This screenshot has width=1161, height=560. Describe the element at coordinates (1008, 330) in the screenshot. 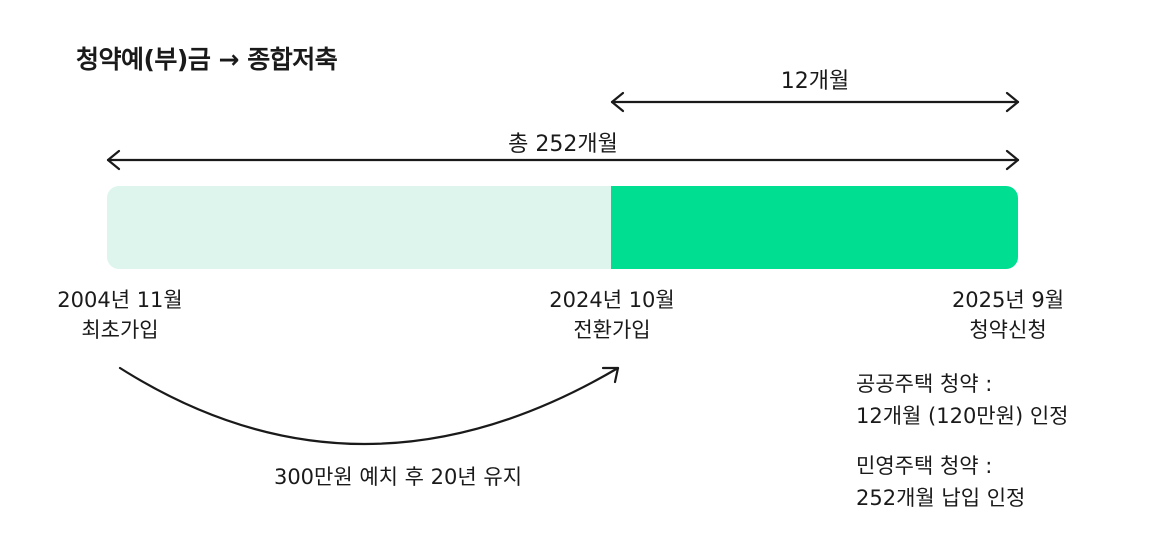

I see `milestone-event: 청약신청` at that location.